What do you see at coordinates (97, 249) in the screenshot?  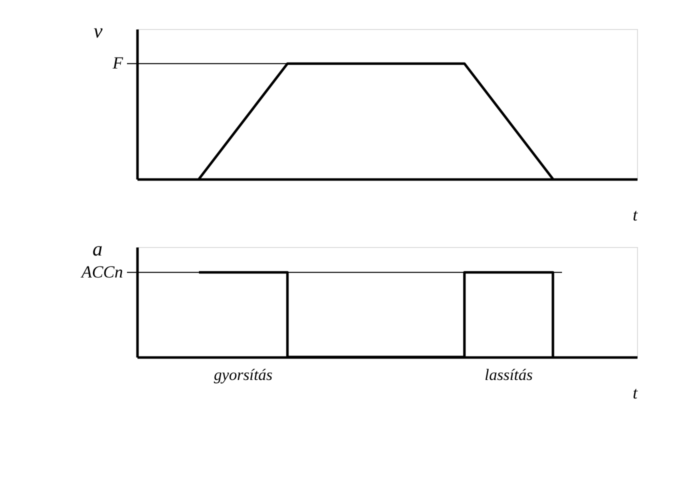 I see `y-axis-title: a` at bounding box center [97, 249].